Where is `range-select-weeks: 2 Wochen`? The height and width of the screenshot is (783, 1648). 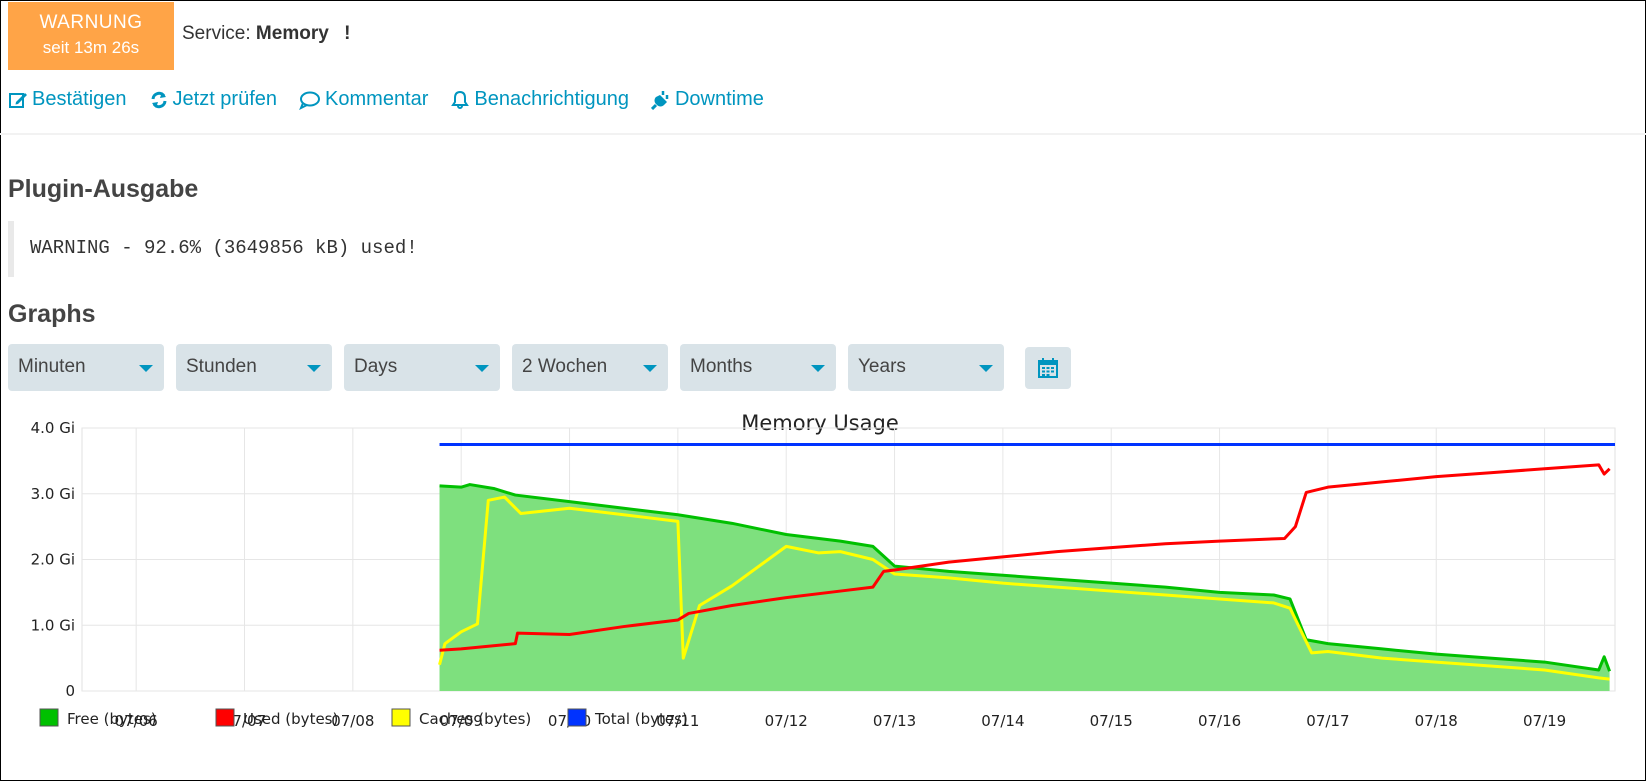
range-select-weeks: 2 Wochen is located at coordinates (590, 367).